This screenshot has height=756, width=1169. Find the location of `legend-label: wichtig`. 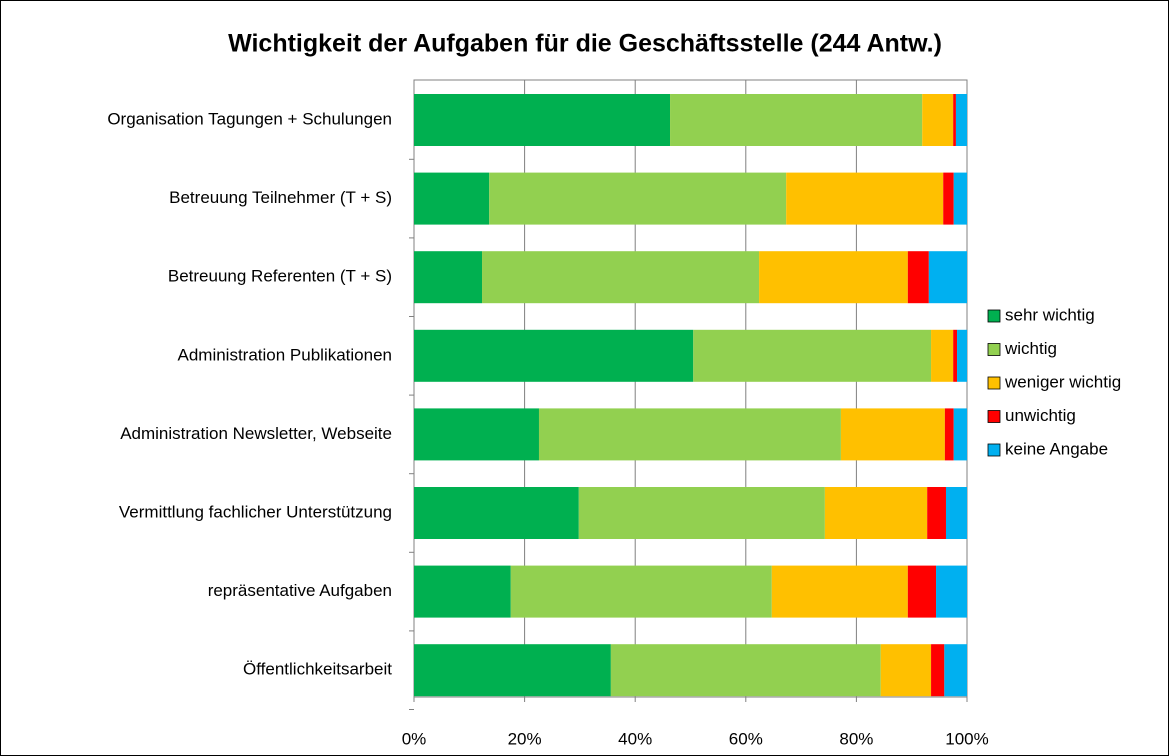

legend-label: wichtig is located at coordinates (1030, 348).